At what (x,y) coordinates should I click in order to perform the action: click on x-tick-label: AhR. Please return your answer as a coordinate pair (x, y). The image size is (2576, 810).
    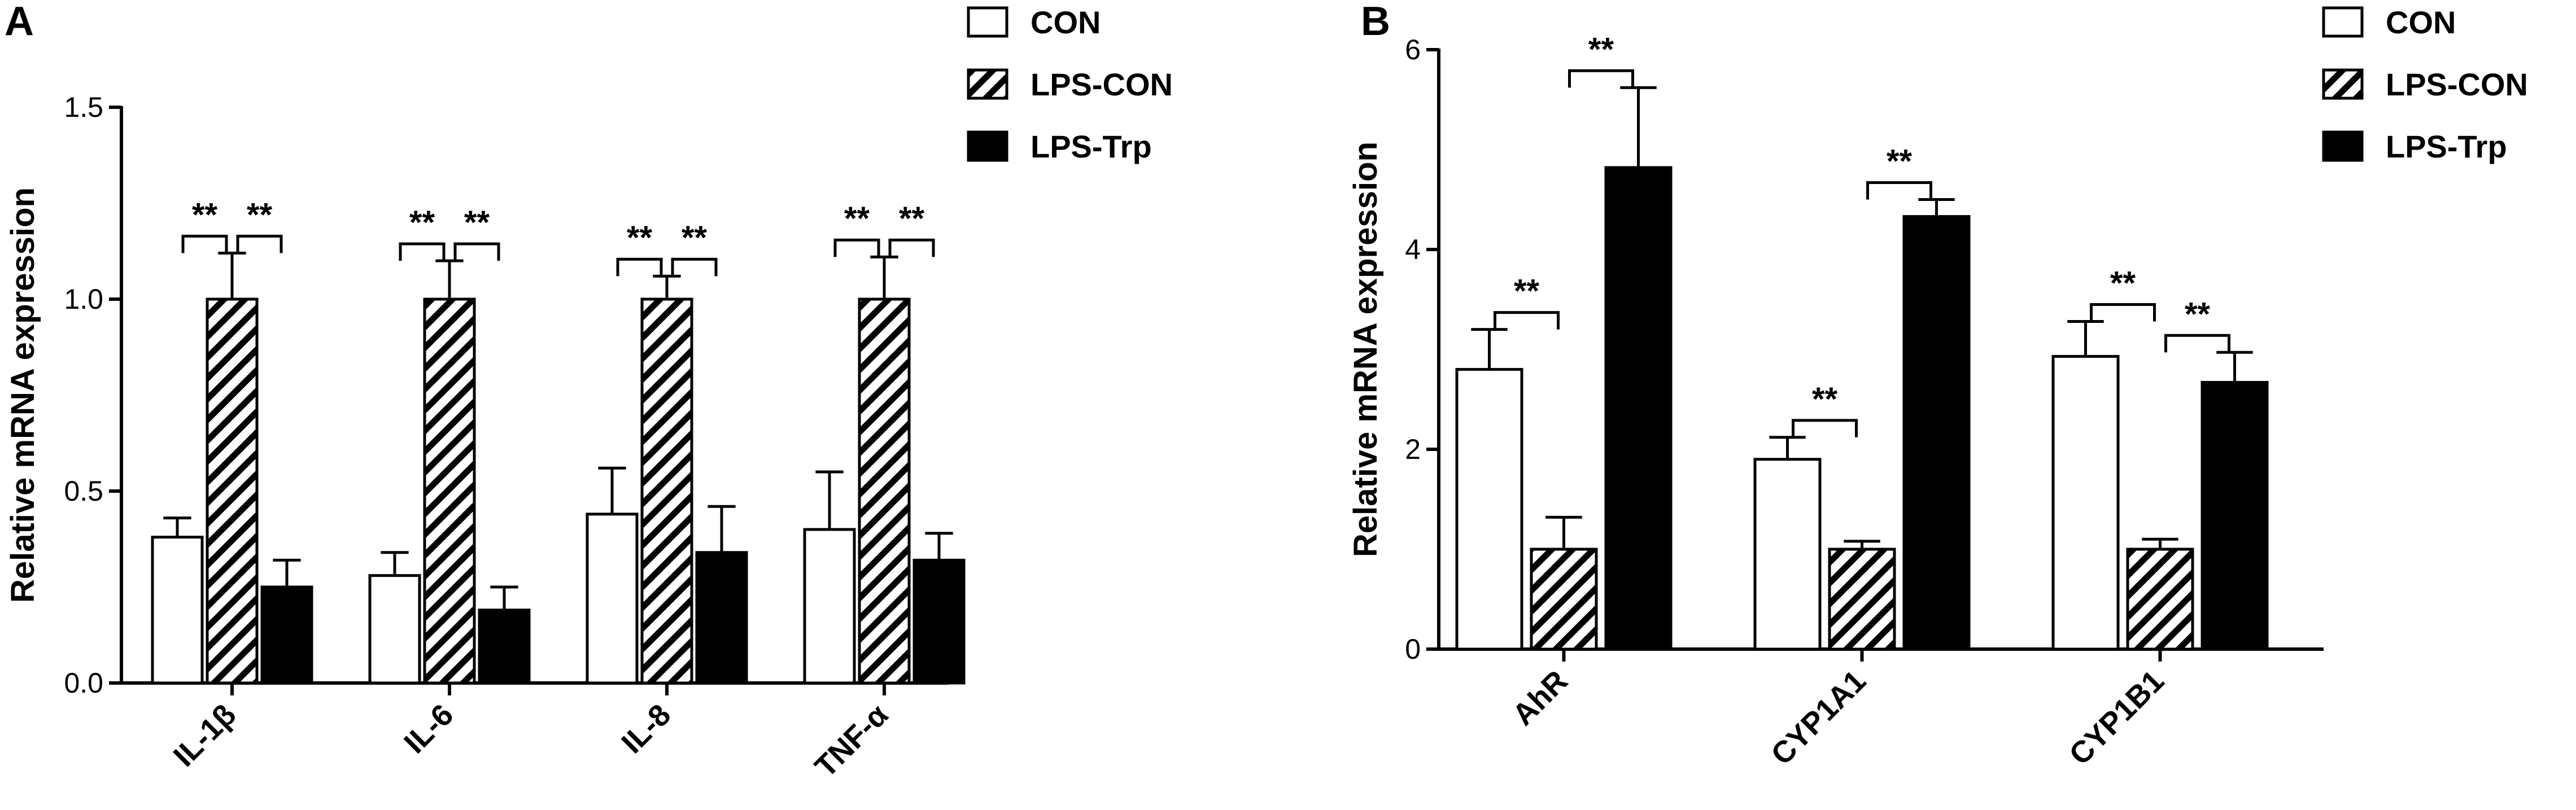
    Looking at the image, I should click on (1540, 698).